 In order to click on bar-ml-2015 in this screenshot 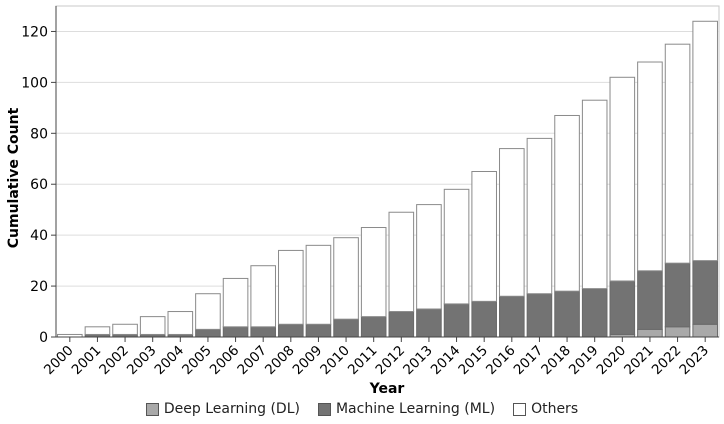, I will do `click(484, 319)`.